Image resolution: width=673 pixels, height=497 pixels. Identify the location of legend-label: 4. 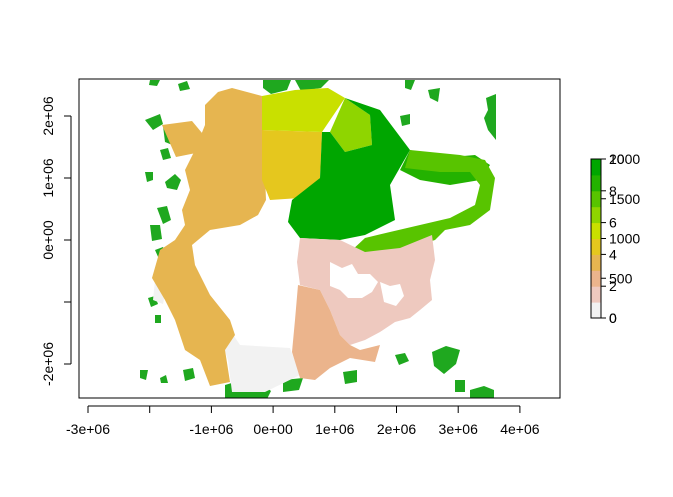
(613, 254).